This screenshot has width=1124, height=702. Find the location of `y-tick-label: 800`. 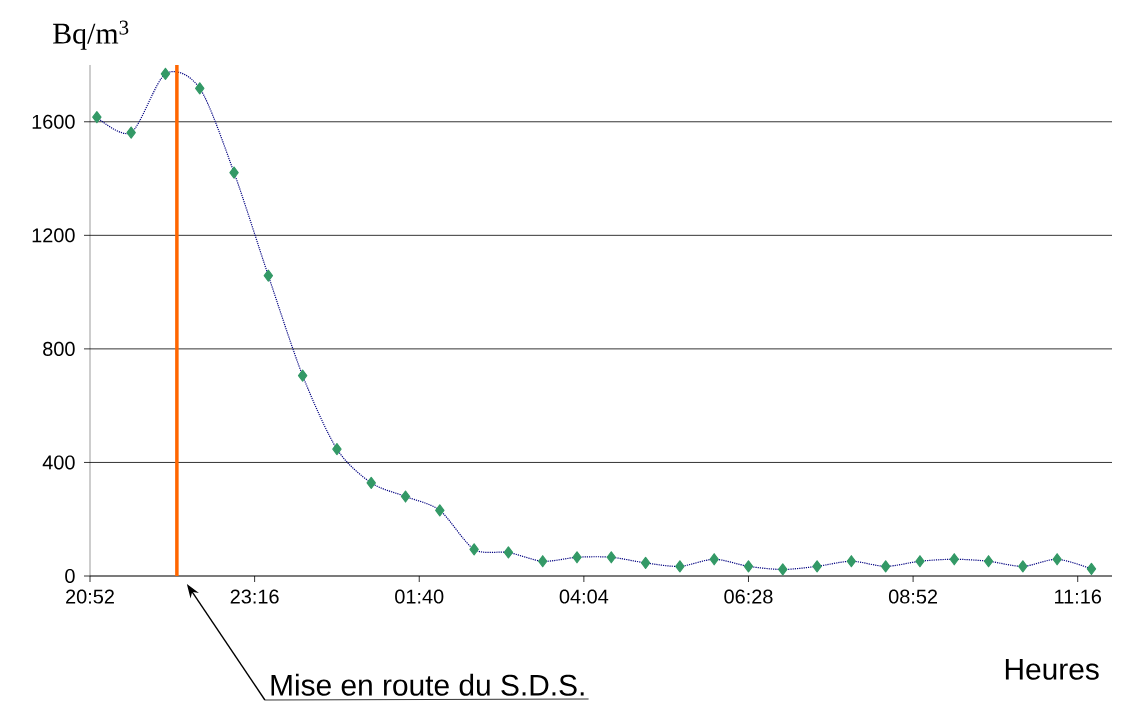

y-tick-label: 800 is located at coordinates (59, 348).